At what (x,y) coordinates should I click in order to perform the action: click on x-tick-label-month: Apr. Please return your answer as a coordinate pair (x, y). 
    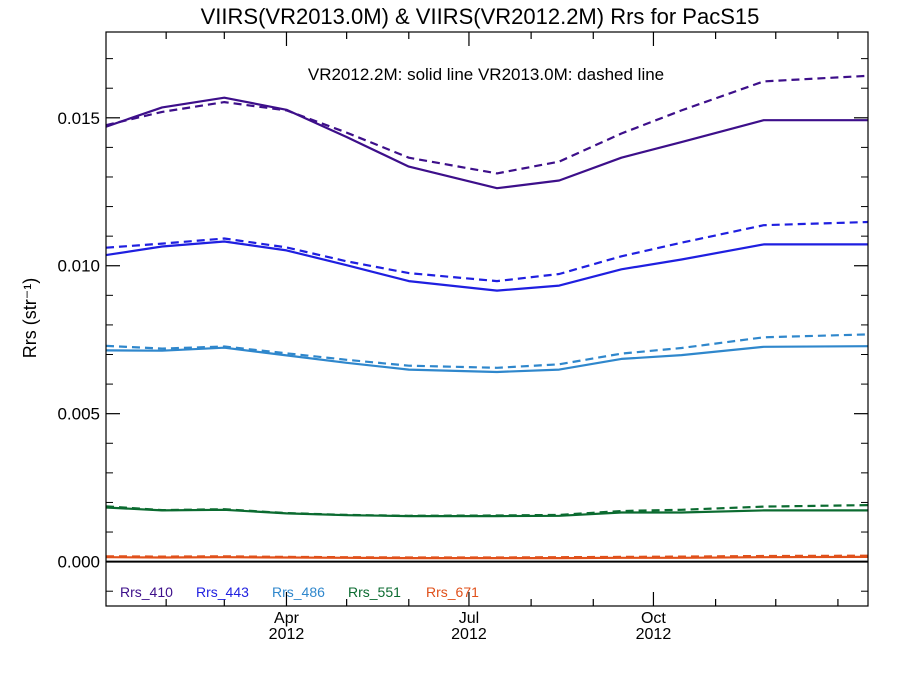
    Looking at the image, I should click on (287, 618).